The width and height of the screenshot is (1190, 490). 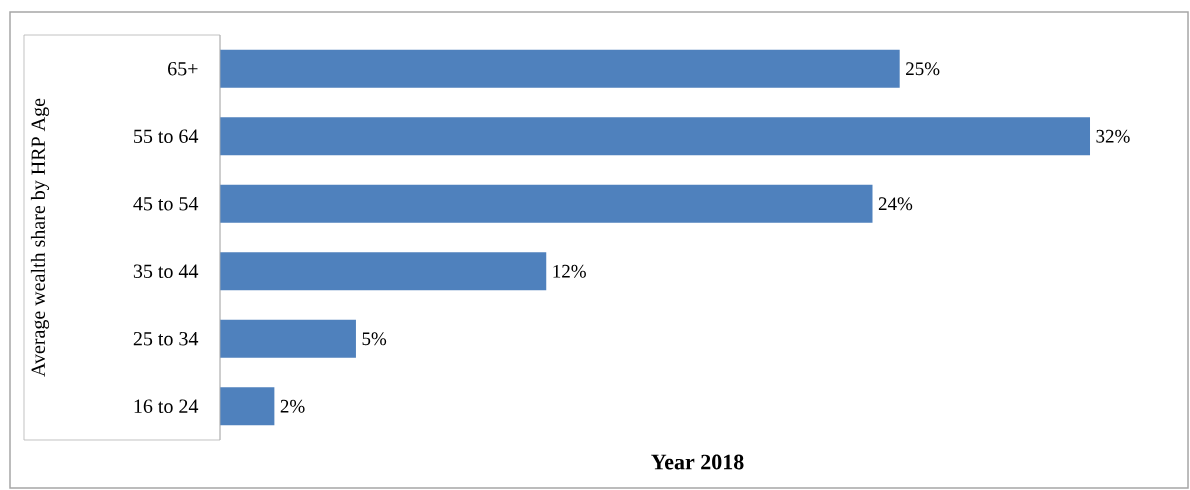 What do you see at coordinates (697, 462) in the screenshot?
I see `x-axis-title: Year 2018` at bounding box center [697, 462].